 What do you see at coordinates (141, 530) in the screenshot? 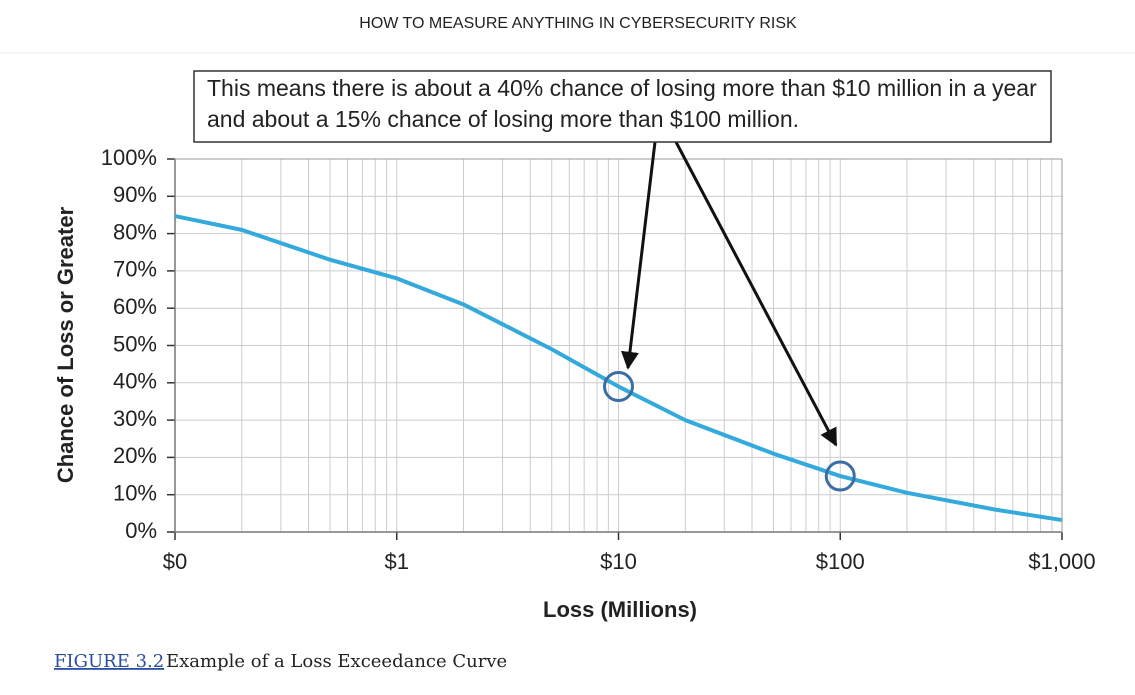
I see `y-tick-label: 0%` at bounding box center [141, 530].